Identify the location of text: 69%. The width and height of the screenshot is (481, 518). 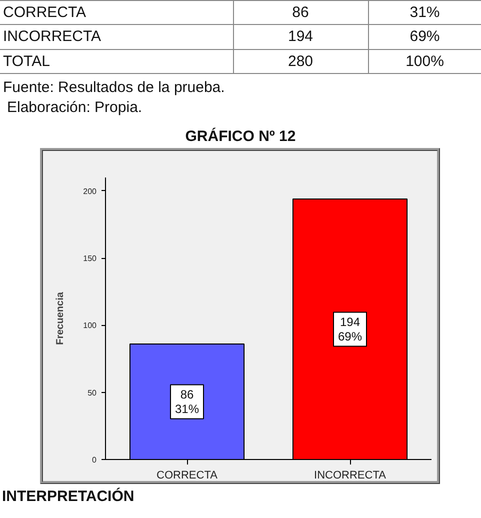
(424, 37).